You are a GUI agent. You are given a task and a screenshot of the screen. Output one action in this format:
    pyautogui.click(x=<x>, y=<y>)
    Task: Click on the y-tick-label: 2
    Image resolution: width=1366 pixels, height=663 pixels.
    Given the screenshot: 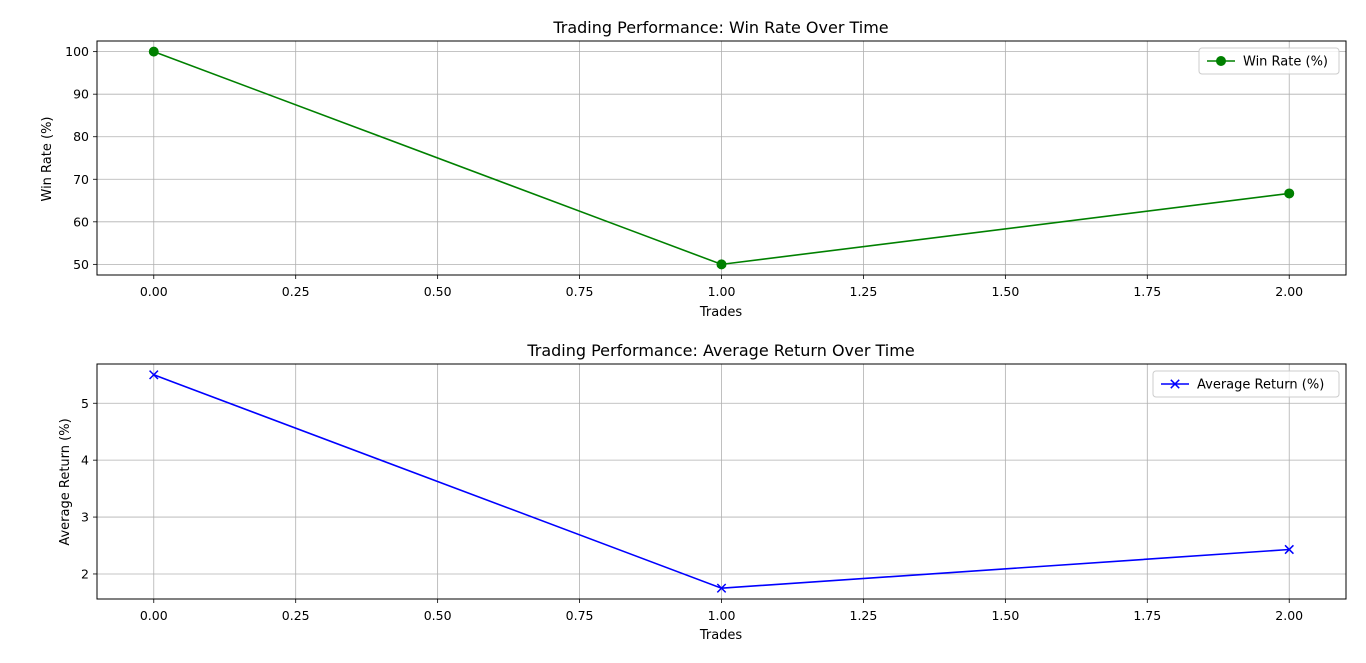 What is the action you would take?
    pyautogui.click(x=85, y=573)
    